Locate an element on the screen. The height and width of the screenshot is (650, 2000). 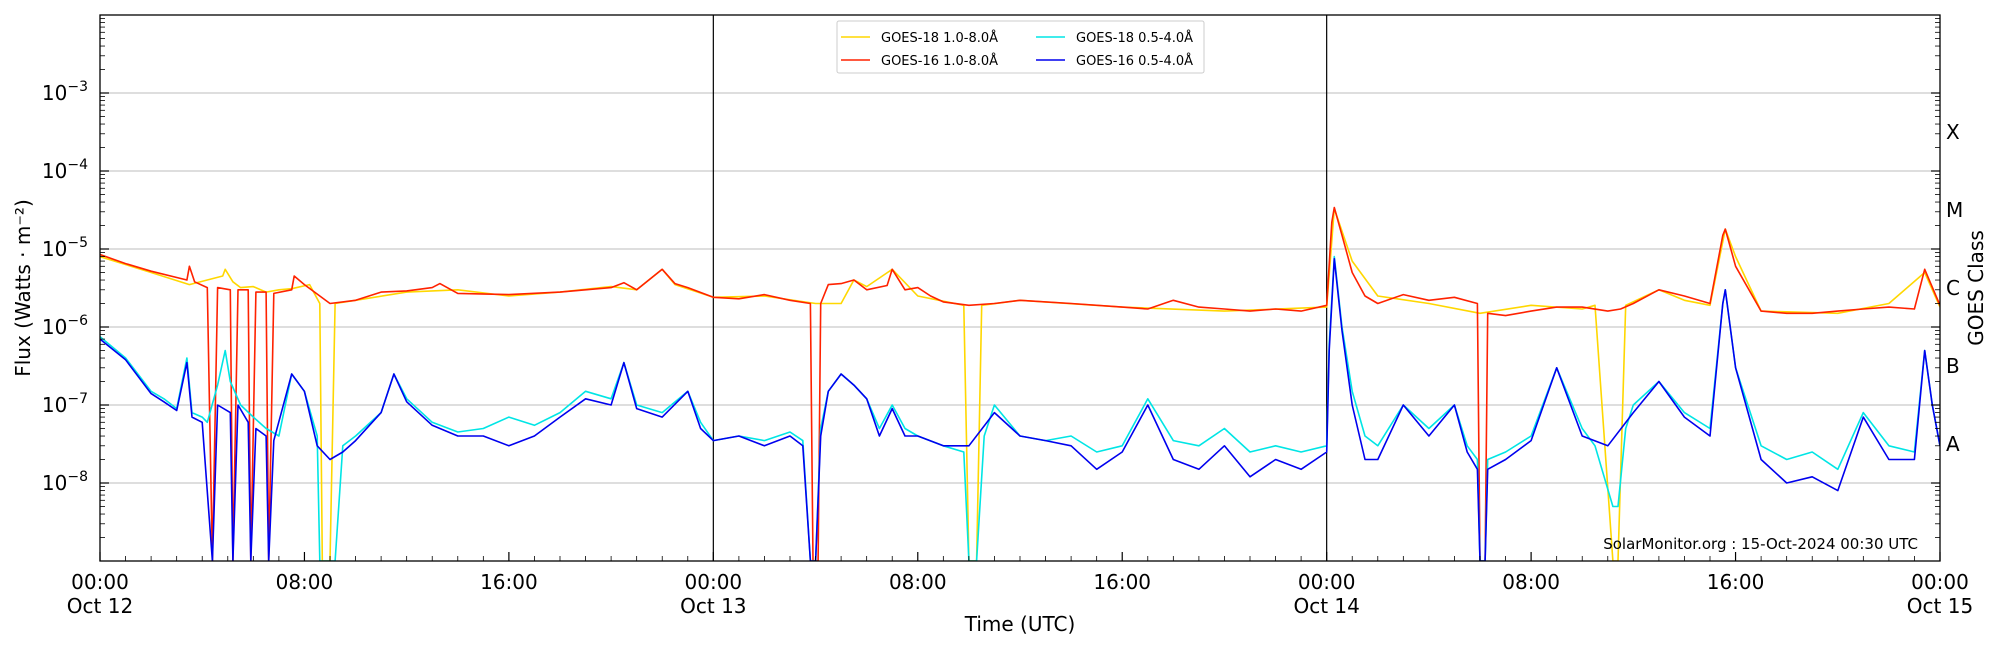
legend-label-goes18-short: GOES-18 0.5-4.0Å is located at coordinates (1134, 38).